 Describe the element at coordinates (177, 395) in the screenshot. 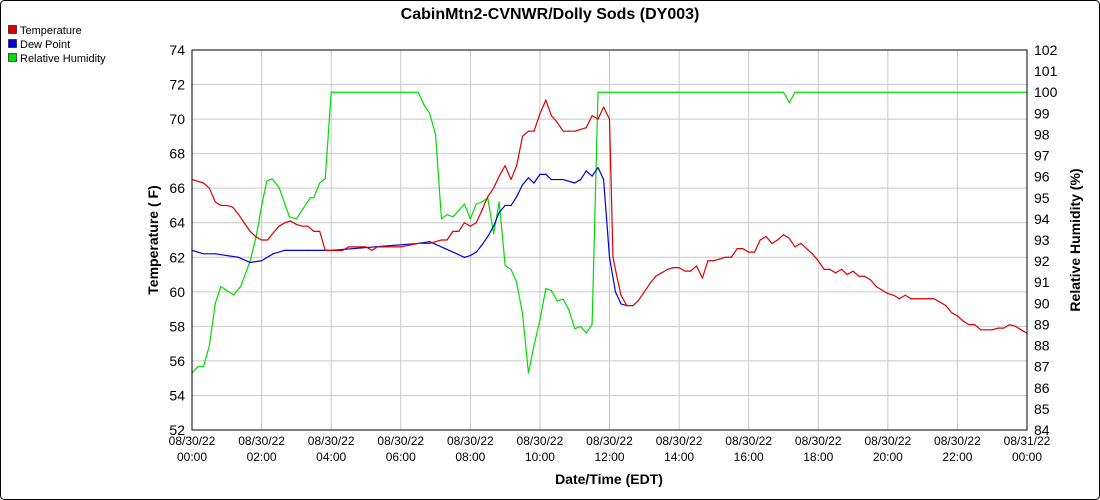

I see `y-left-tick-label: 54` at that location.